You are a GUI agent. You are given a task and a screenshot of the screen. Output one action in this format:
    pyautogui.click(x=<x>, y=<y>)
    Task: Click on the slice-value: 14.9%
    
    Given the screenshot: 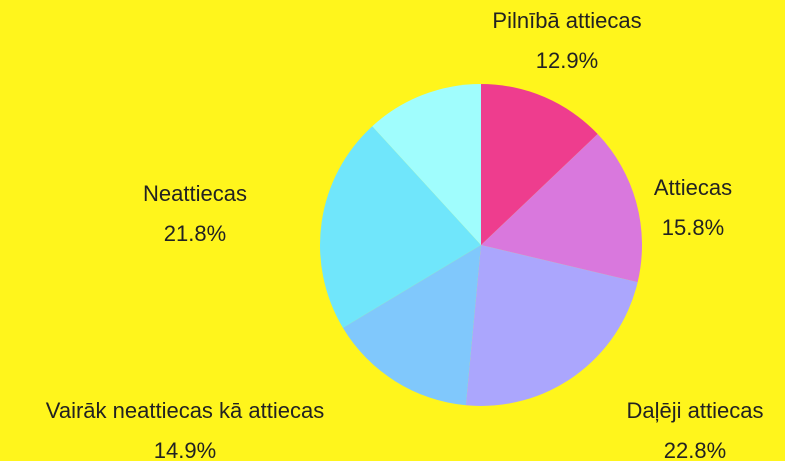 What is the action you would take?
    pyautogui.click(x=185, y=449)
    